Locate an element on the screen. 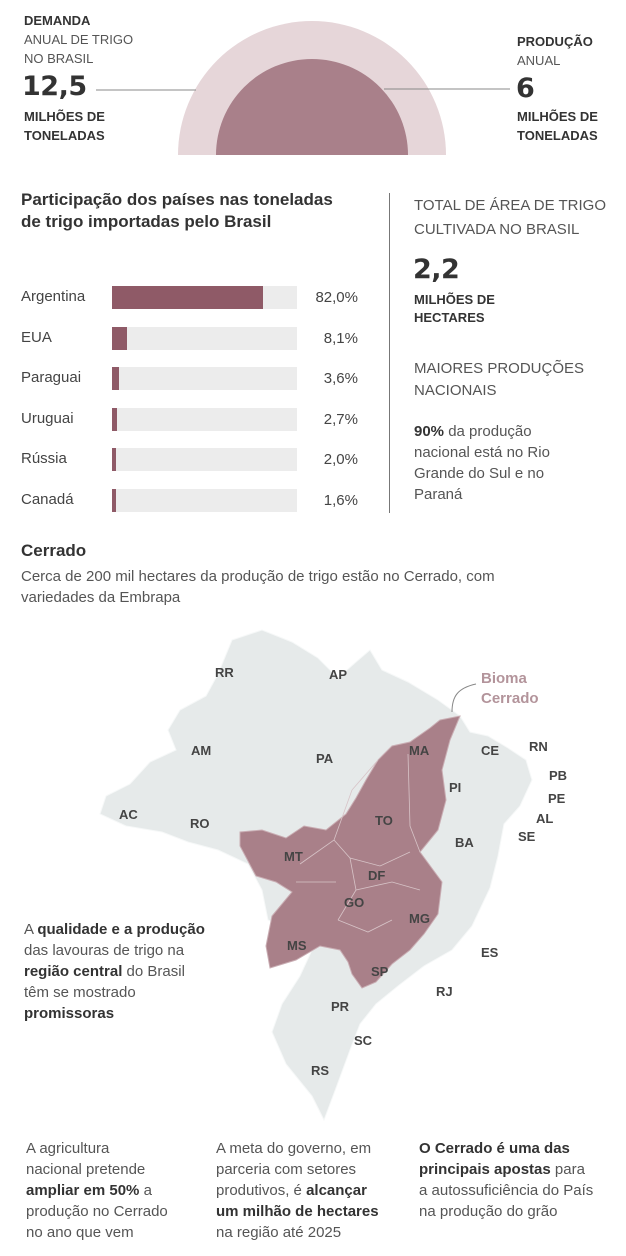  bar-category-label: Rússia is located at coordinates (44, 458).